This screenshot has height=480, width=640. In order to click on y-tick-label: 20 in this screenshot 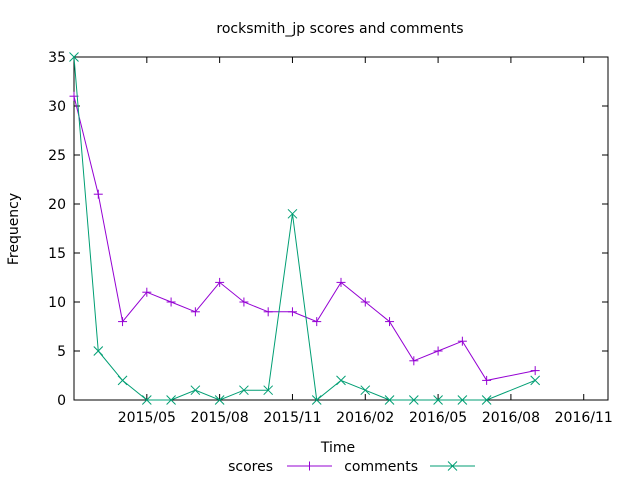, I will do `click(57, 205)`.